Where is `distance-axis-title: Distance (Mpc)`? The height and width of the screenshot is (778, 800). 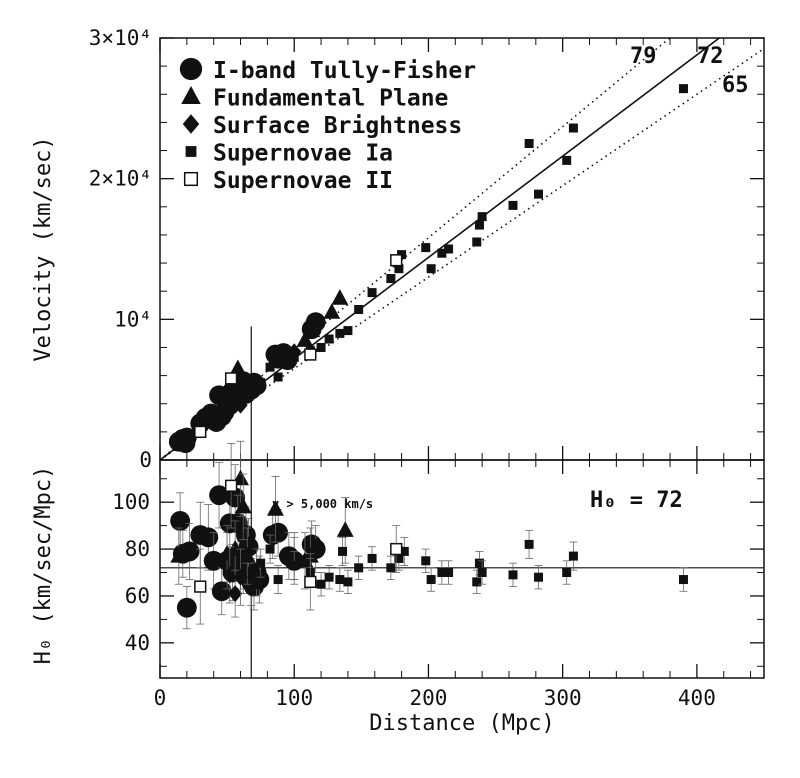 distance-axis-title: Distance (Mpc) is located at coordinates (461, 723).